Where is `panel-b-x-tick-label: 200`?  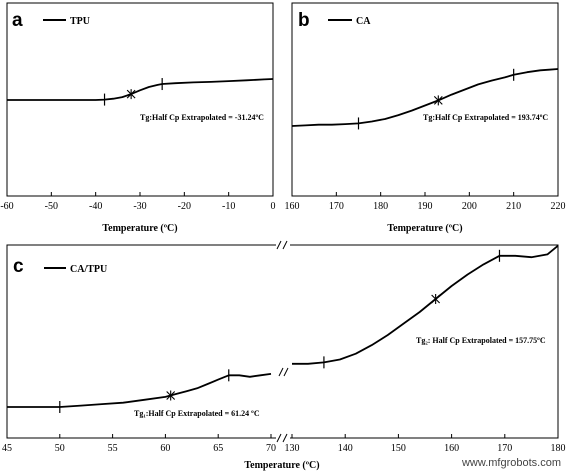 panel-b-x-tick-label: 200 is located at coordinates (469, 206).